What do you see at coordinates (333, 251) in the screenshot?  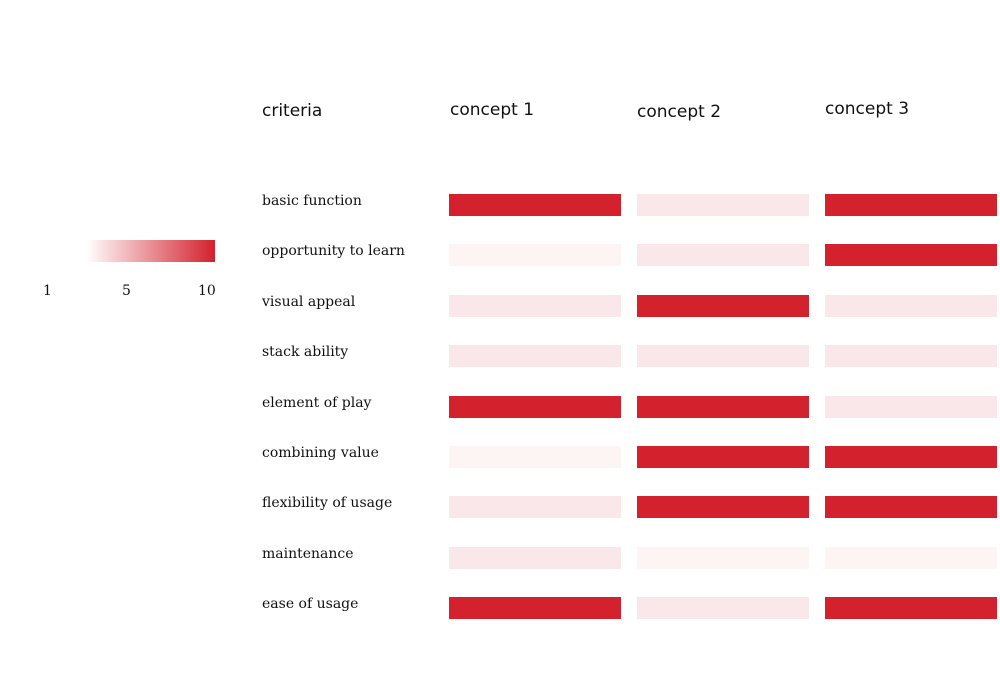 I see `criterion-label: opportunity to learn` at bounding box center [333, 251].